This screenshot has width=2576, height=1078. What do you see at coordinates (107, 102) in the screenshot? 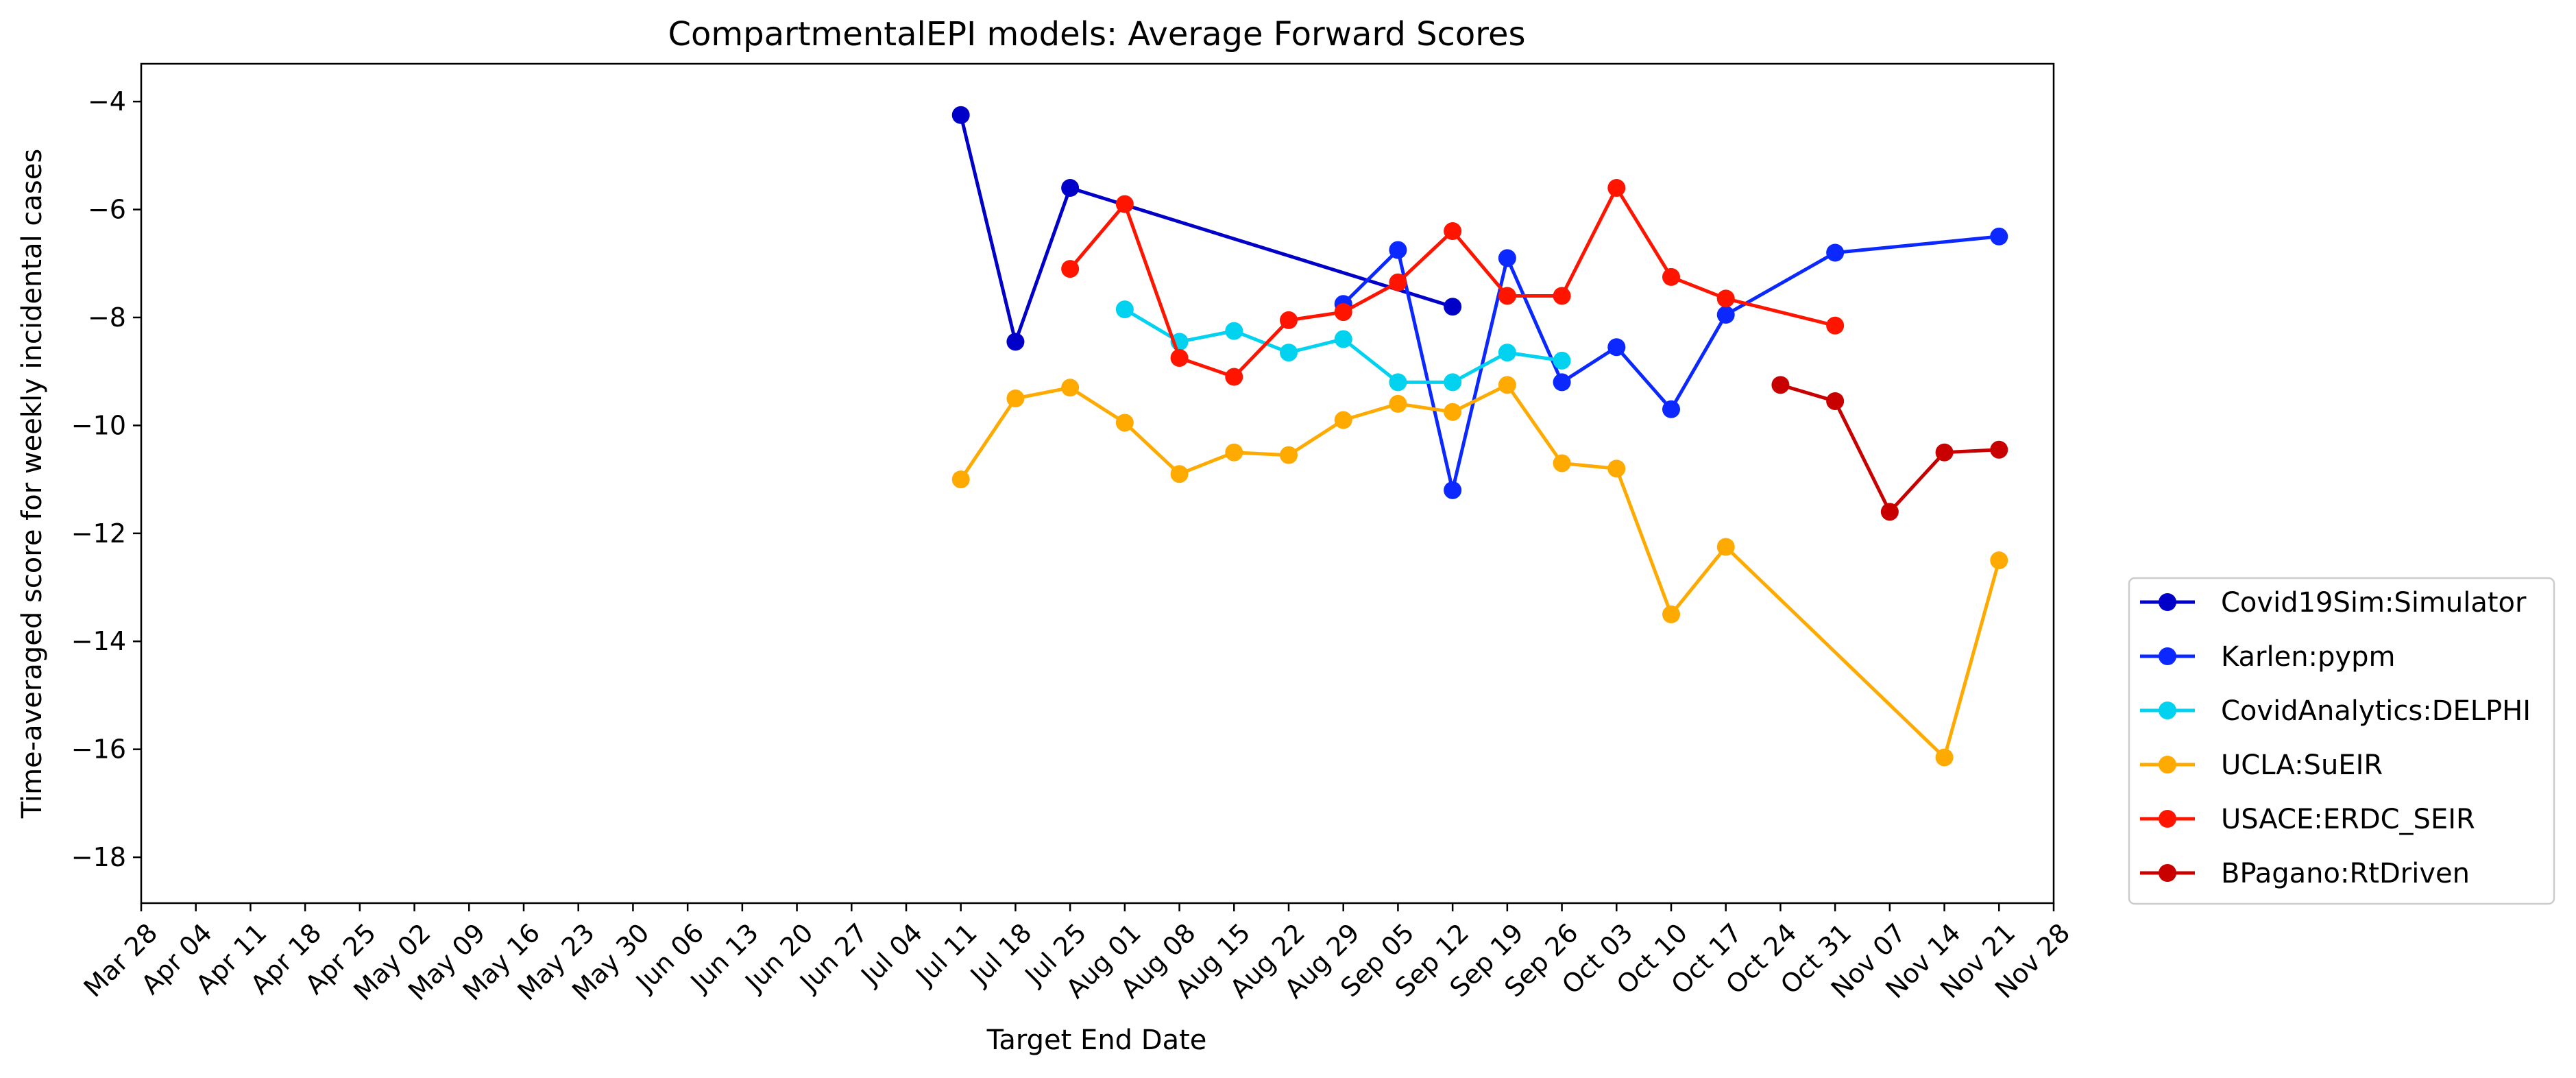
I see `y-tick-label: −4` at bounding box center [107, 102].